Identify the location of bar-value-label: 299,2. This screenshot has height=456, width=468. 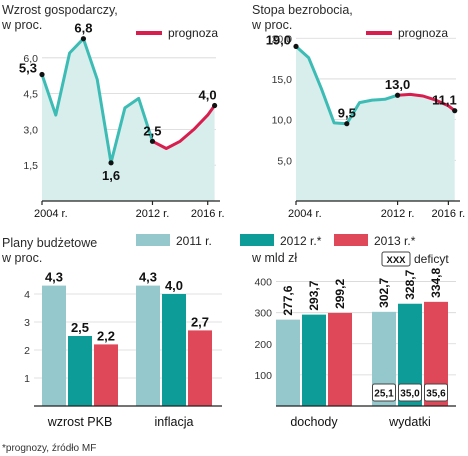
(340, 294).